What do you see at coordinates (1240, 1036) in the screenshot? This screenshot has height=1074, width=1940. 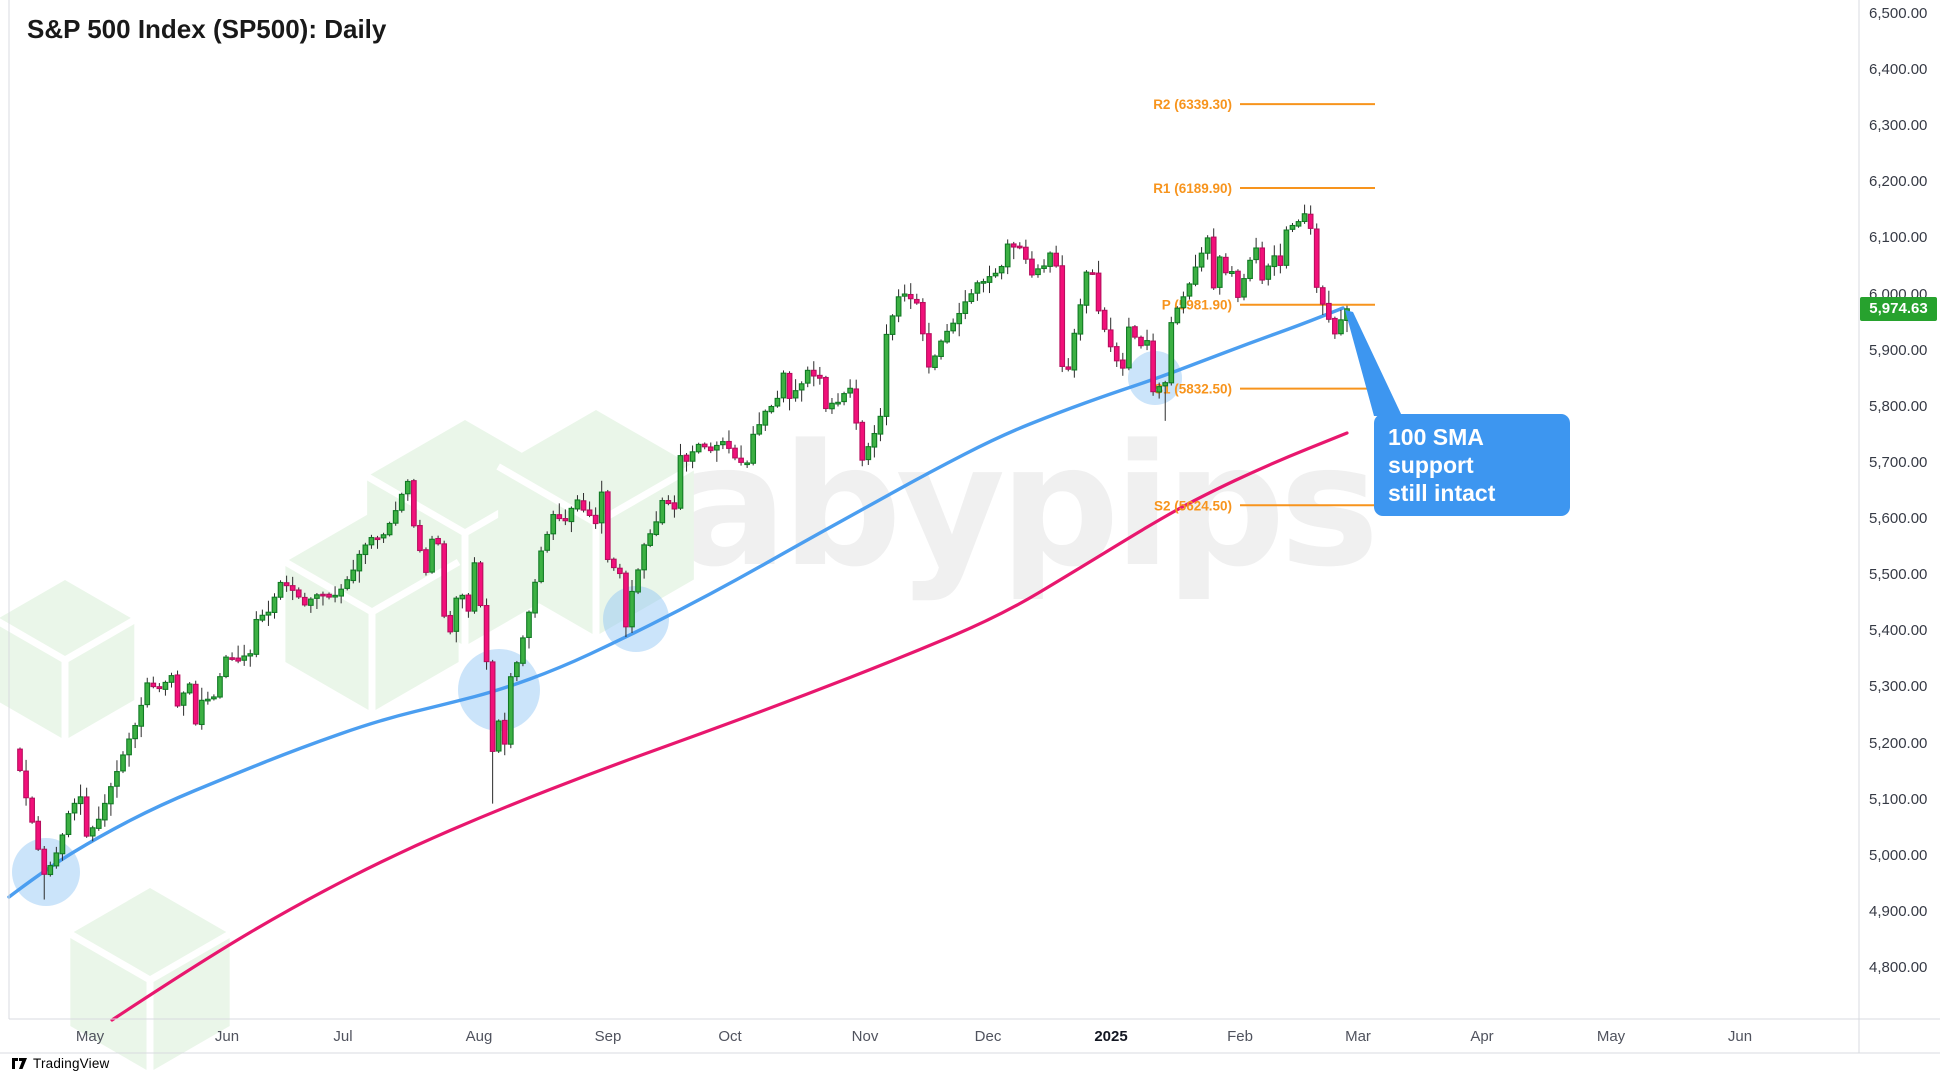 I see `time-tick-label: Feb` at bounding box center [1240, 1036].